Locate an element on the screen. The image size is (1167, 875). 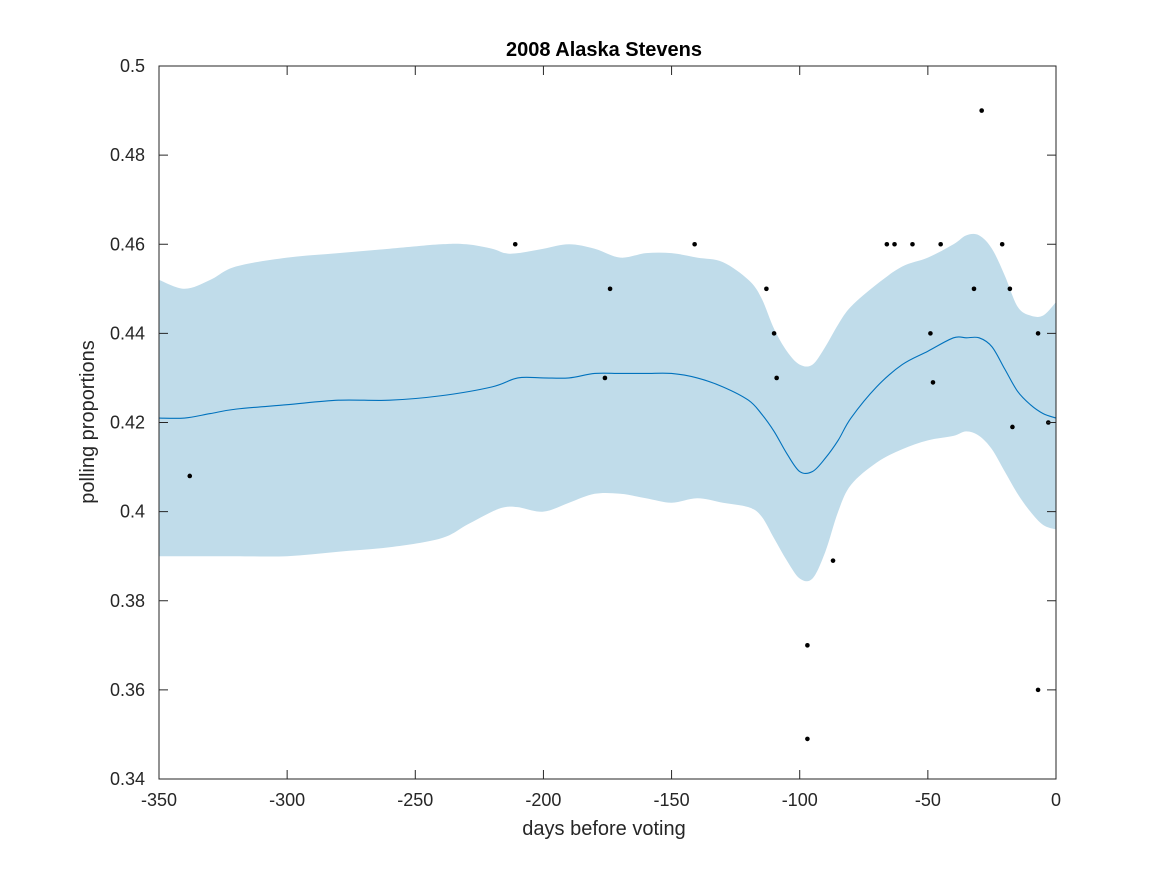
y-tick-label: 0.46 is located at coordinates (127, 244).